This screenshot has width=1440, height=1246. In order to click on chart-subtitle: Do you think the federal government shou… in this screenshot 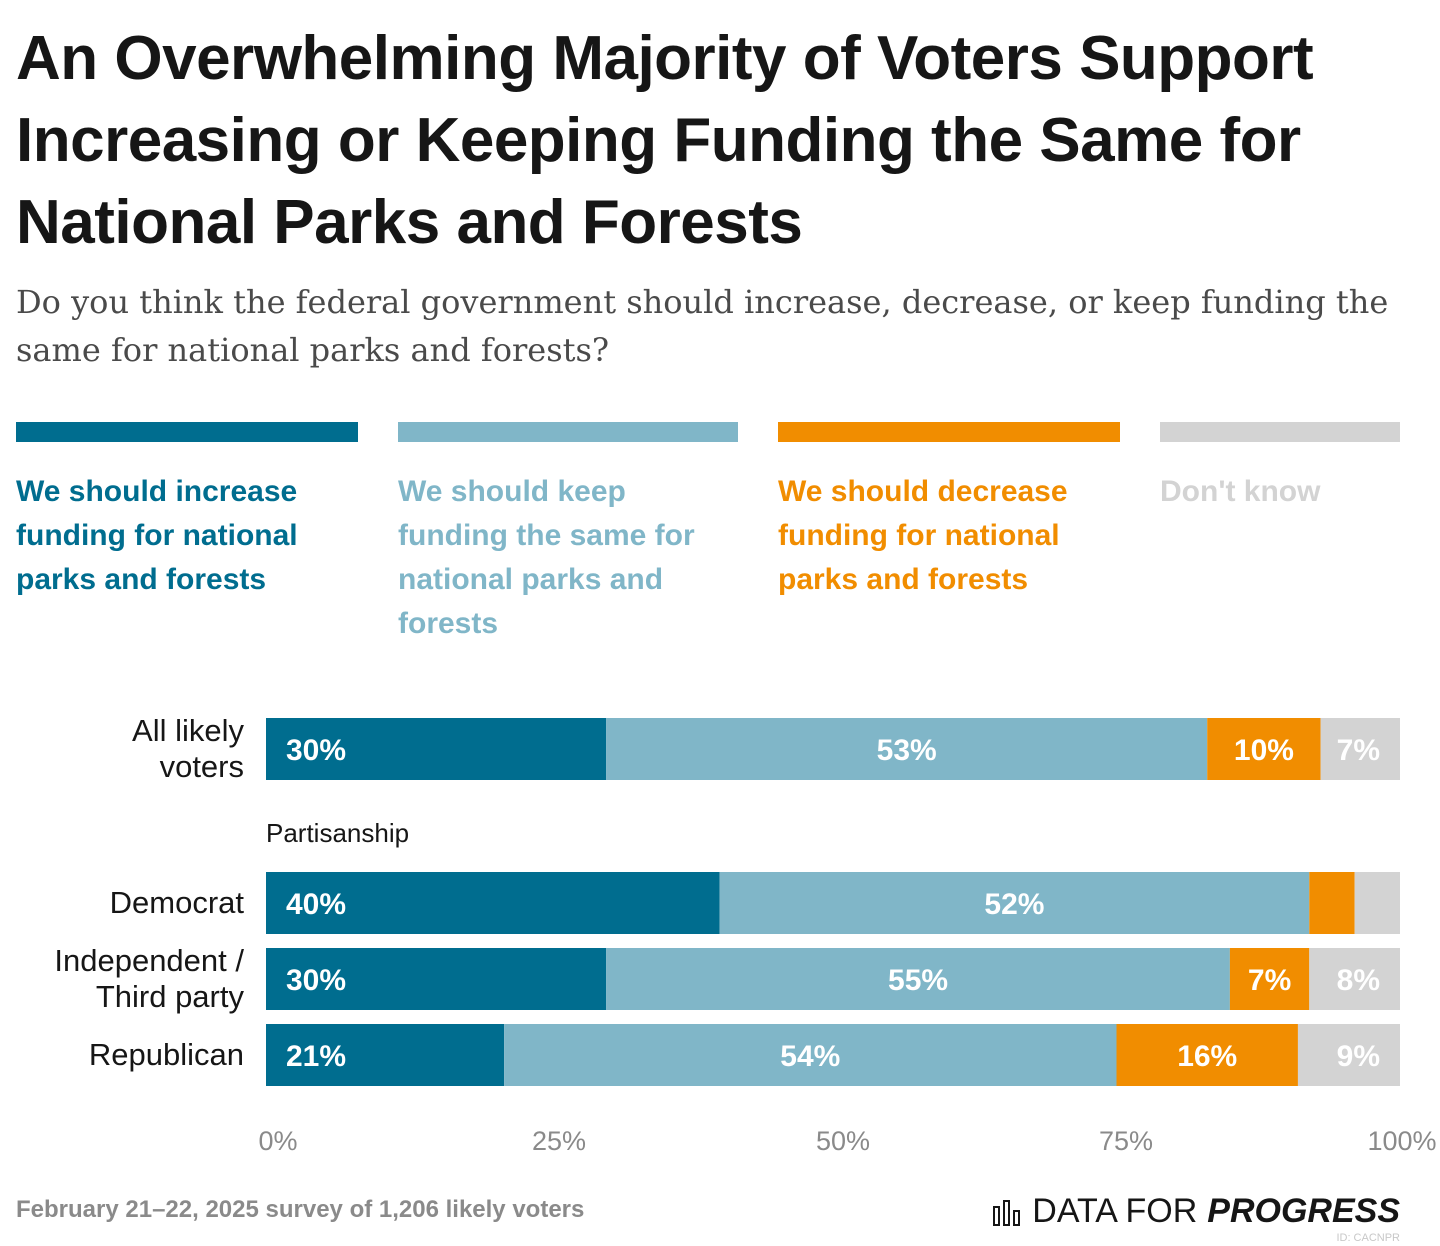, I will do `click(702, 326)`.